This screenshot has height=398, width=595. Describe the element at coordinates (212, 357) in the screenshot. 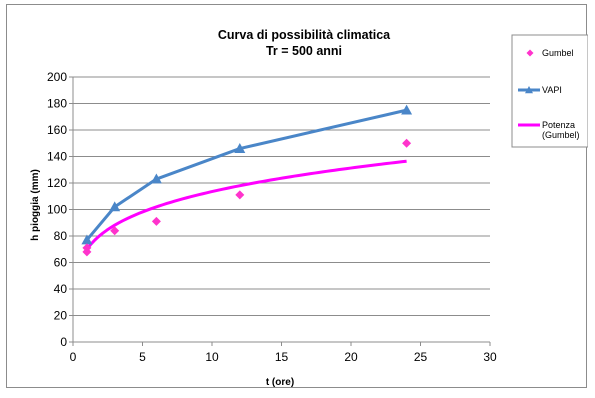

I see `x-tick-label: 10` at that location.